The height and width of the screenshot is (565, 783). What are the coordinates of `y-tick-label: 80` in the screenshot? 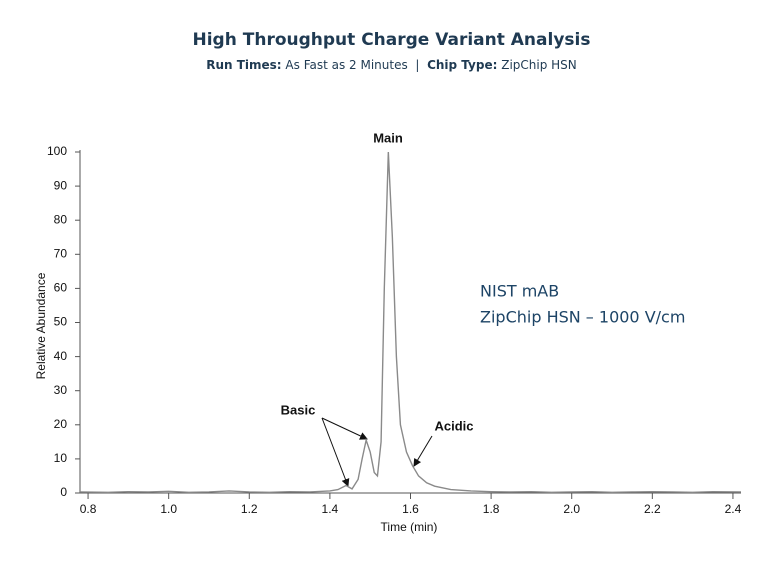 It's located at (61, 219).